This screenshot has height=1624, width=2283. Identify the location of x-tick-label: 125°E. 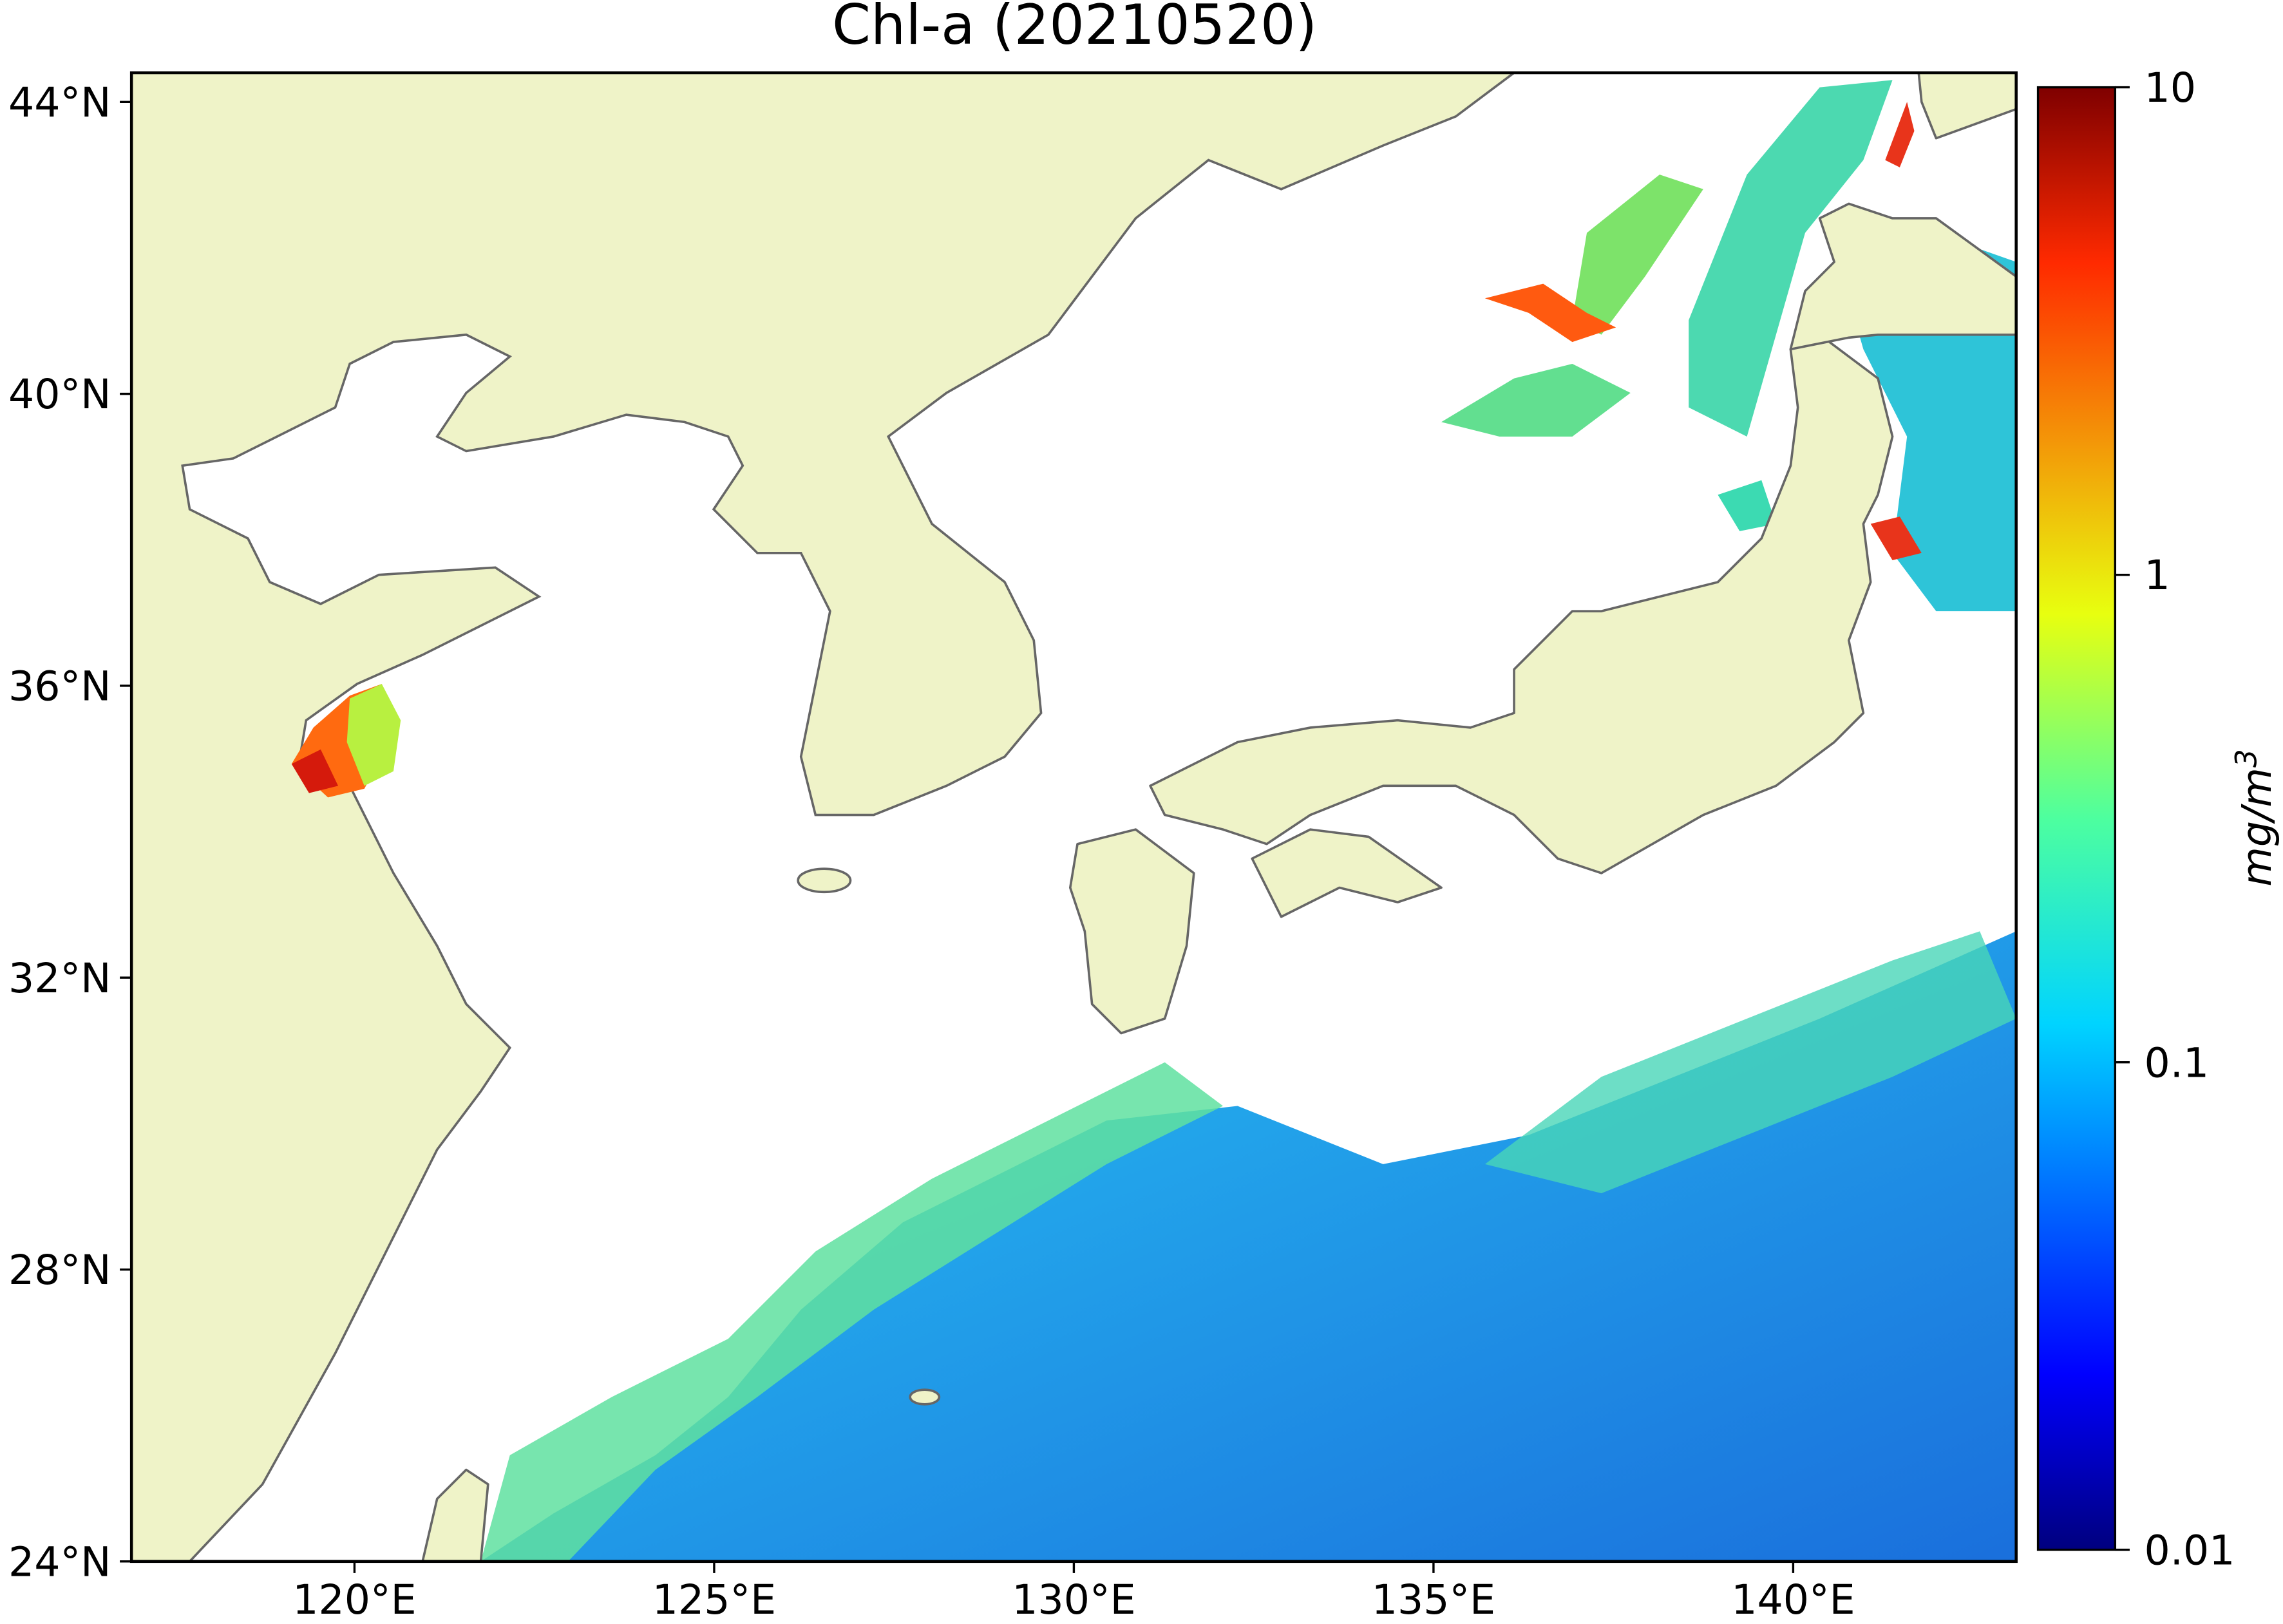
(714, 1600).